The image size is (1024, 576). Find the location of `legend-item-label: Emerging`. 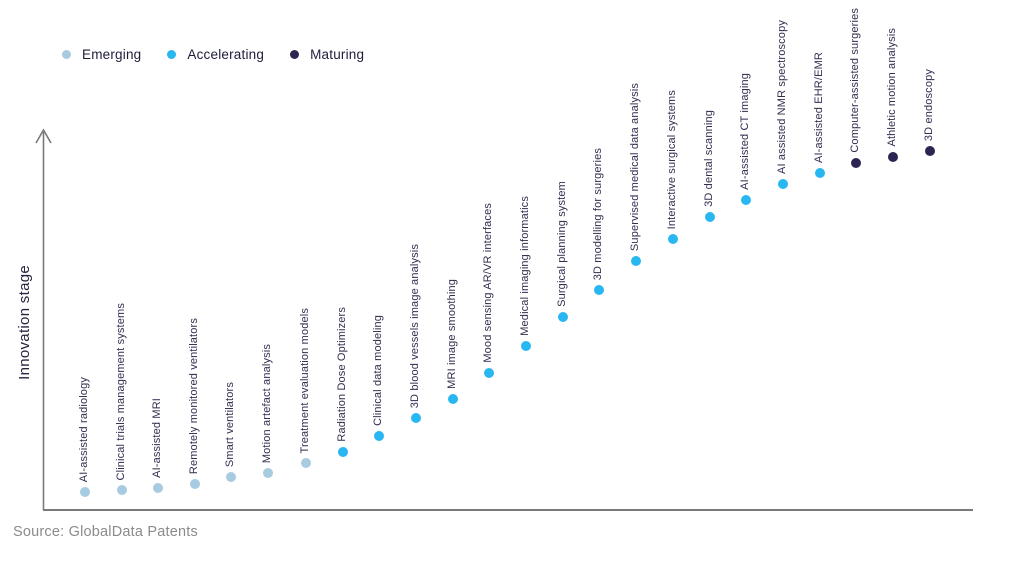

legend-item-label: Emerging is located at coordinates (112, 54).